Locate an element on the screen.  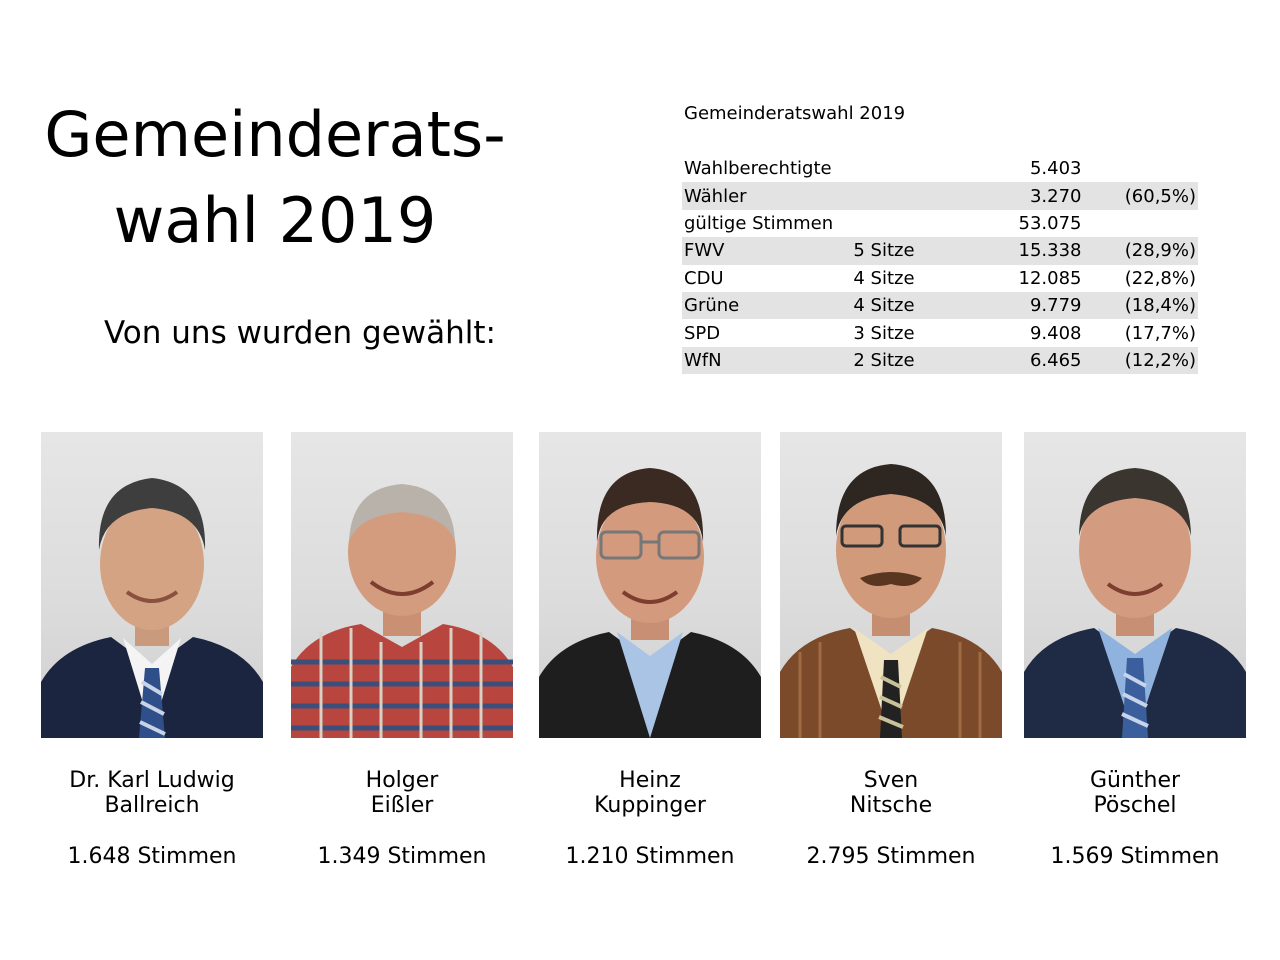
candidate-last-name: Ballreich is located at coordinates (152, 805).